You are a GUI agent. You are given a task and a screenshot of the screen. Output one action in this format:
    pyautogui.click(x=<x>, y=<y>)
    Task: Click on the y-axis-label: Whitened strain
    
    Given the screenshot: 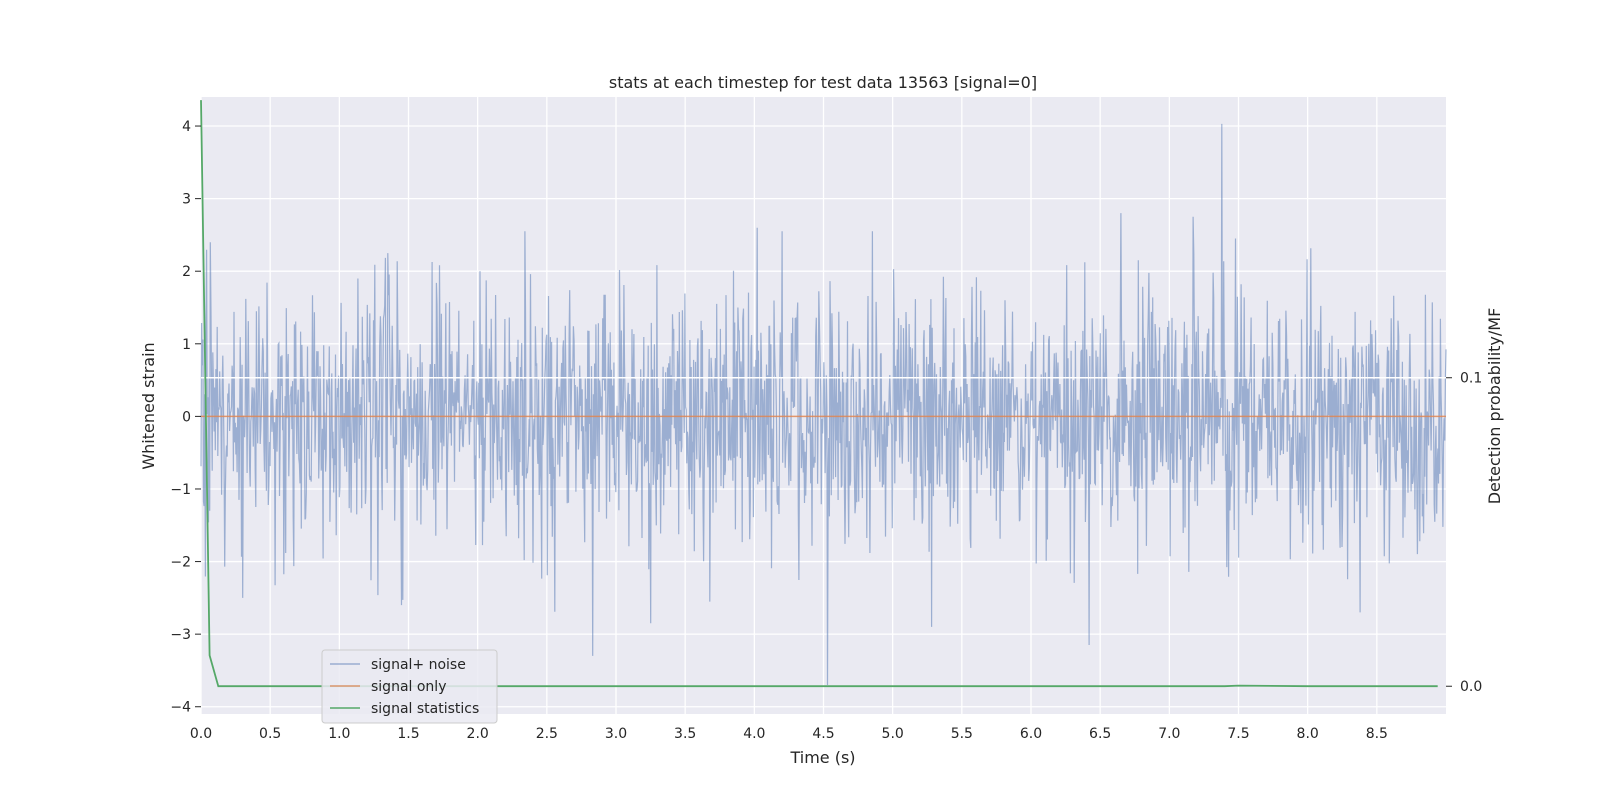 What is the action you would take?
    pyautogui.click(x=148, y=405)
    